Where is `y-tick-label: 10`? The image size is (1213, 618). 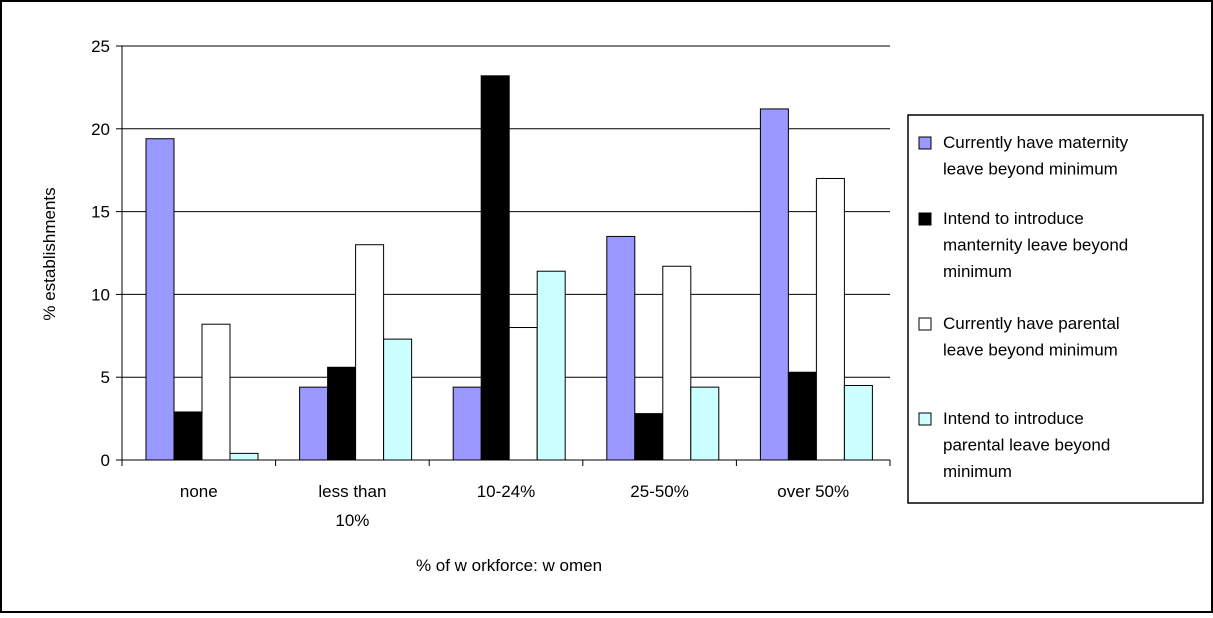
y-tick-label: 10 is located at coordinates (100, 294).